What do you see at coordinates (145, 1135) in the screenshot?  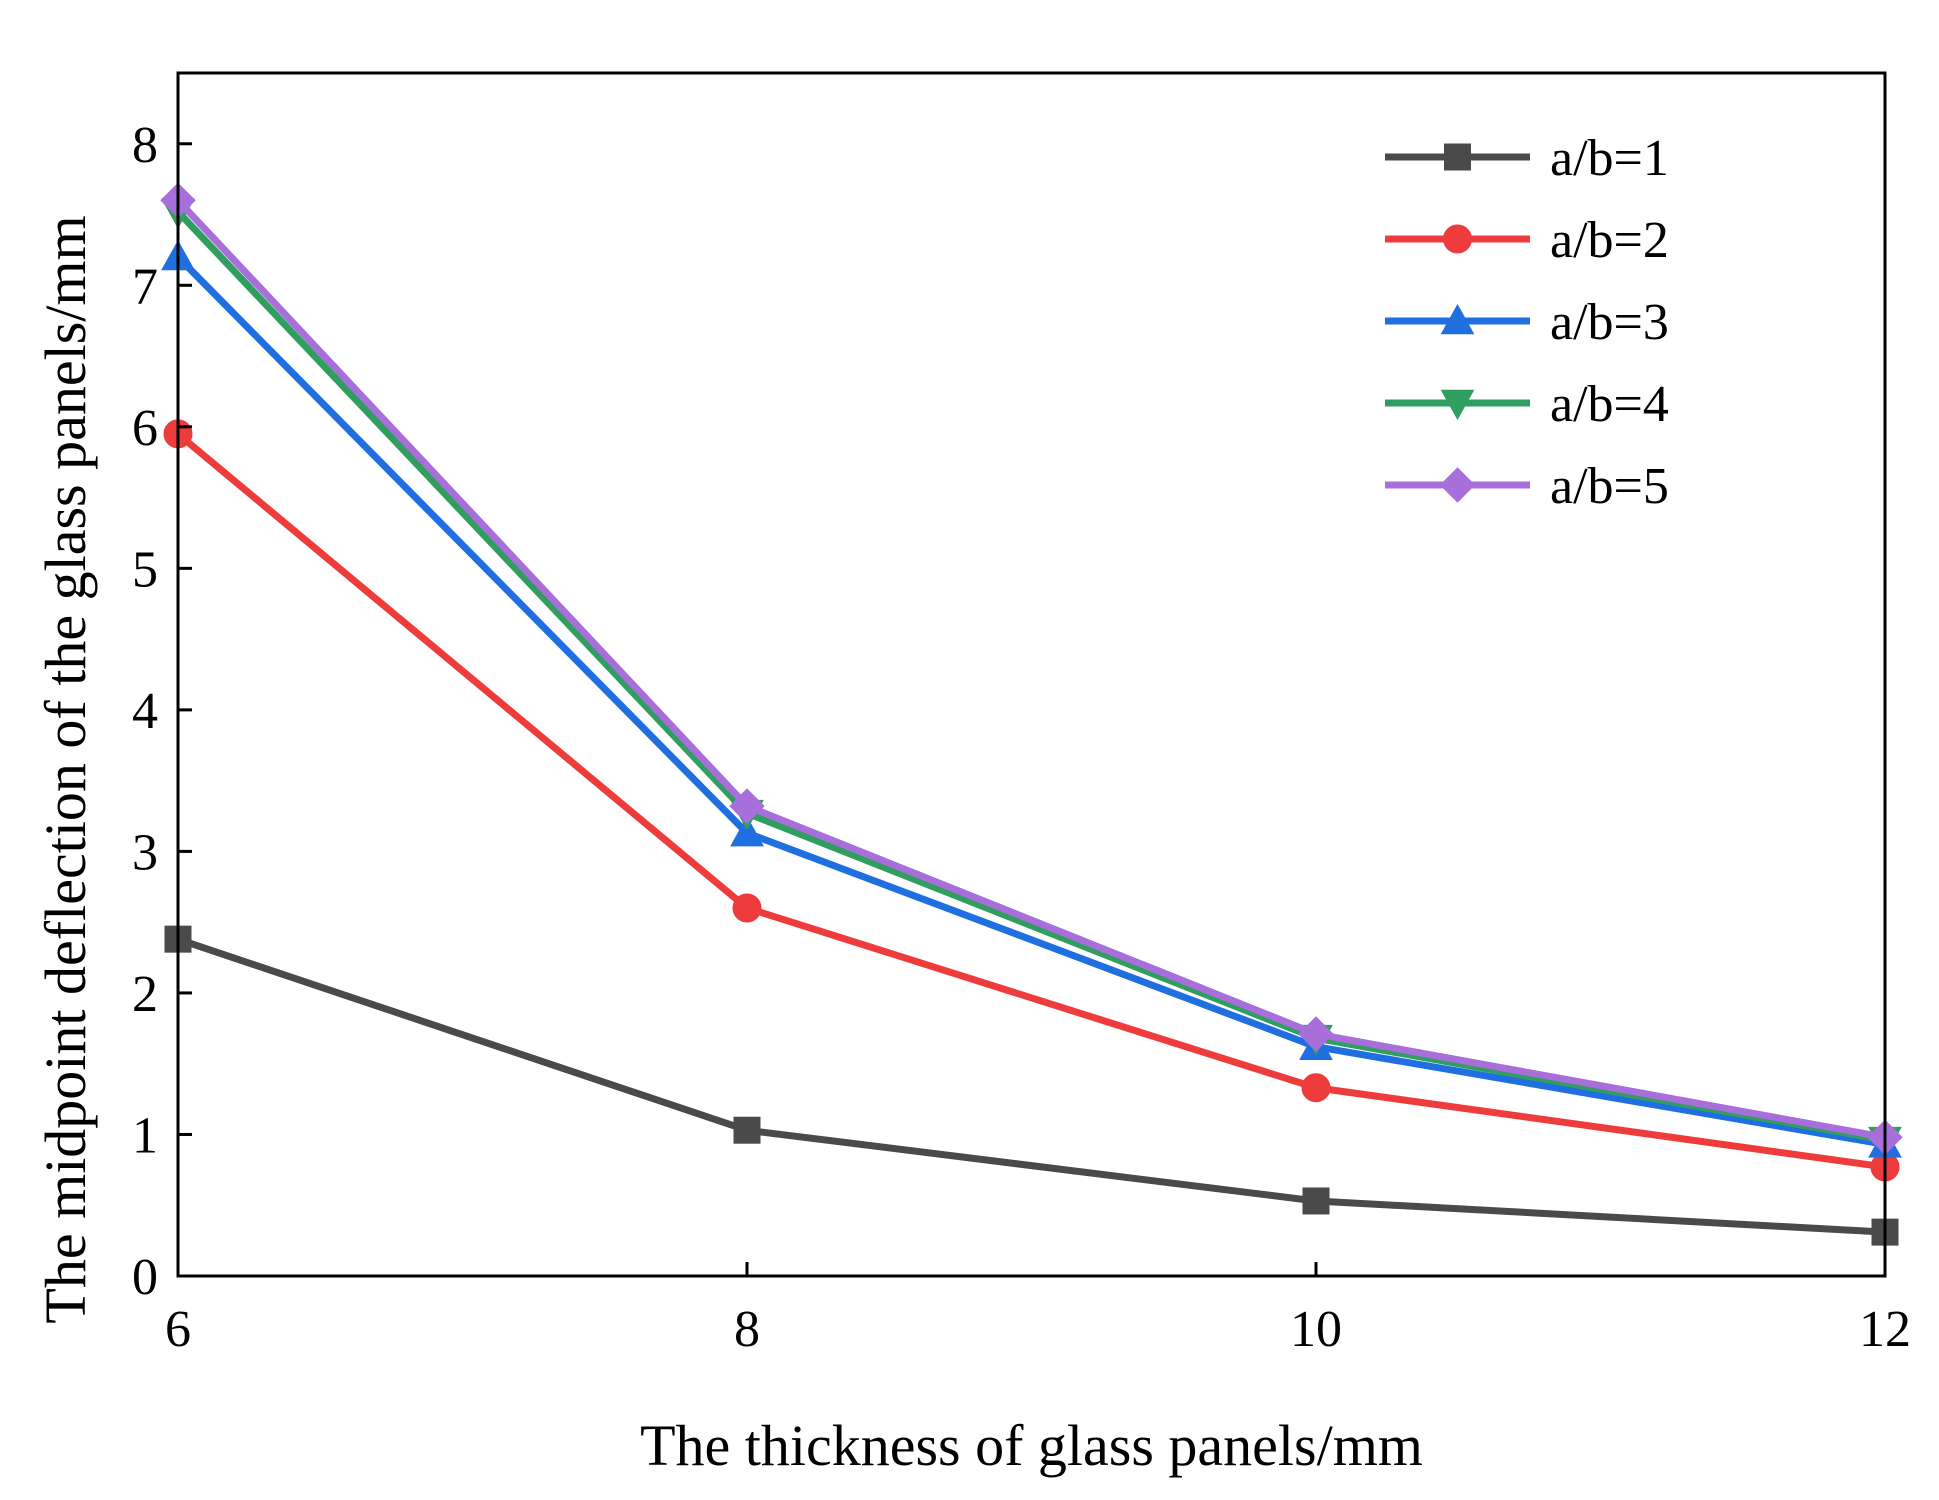 I see `y-tick-label: 1` at bounding box center [145, 1135].